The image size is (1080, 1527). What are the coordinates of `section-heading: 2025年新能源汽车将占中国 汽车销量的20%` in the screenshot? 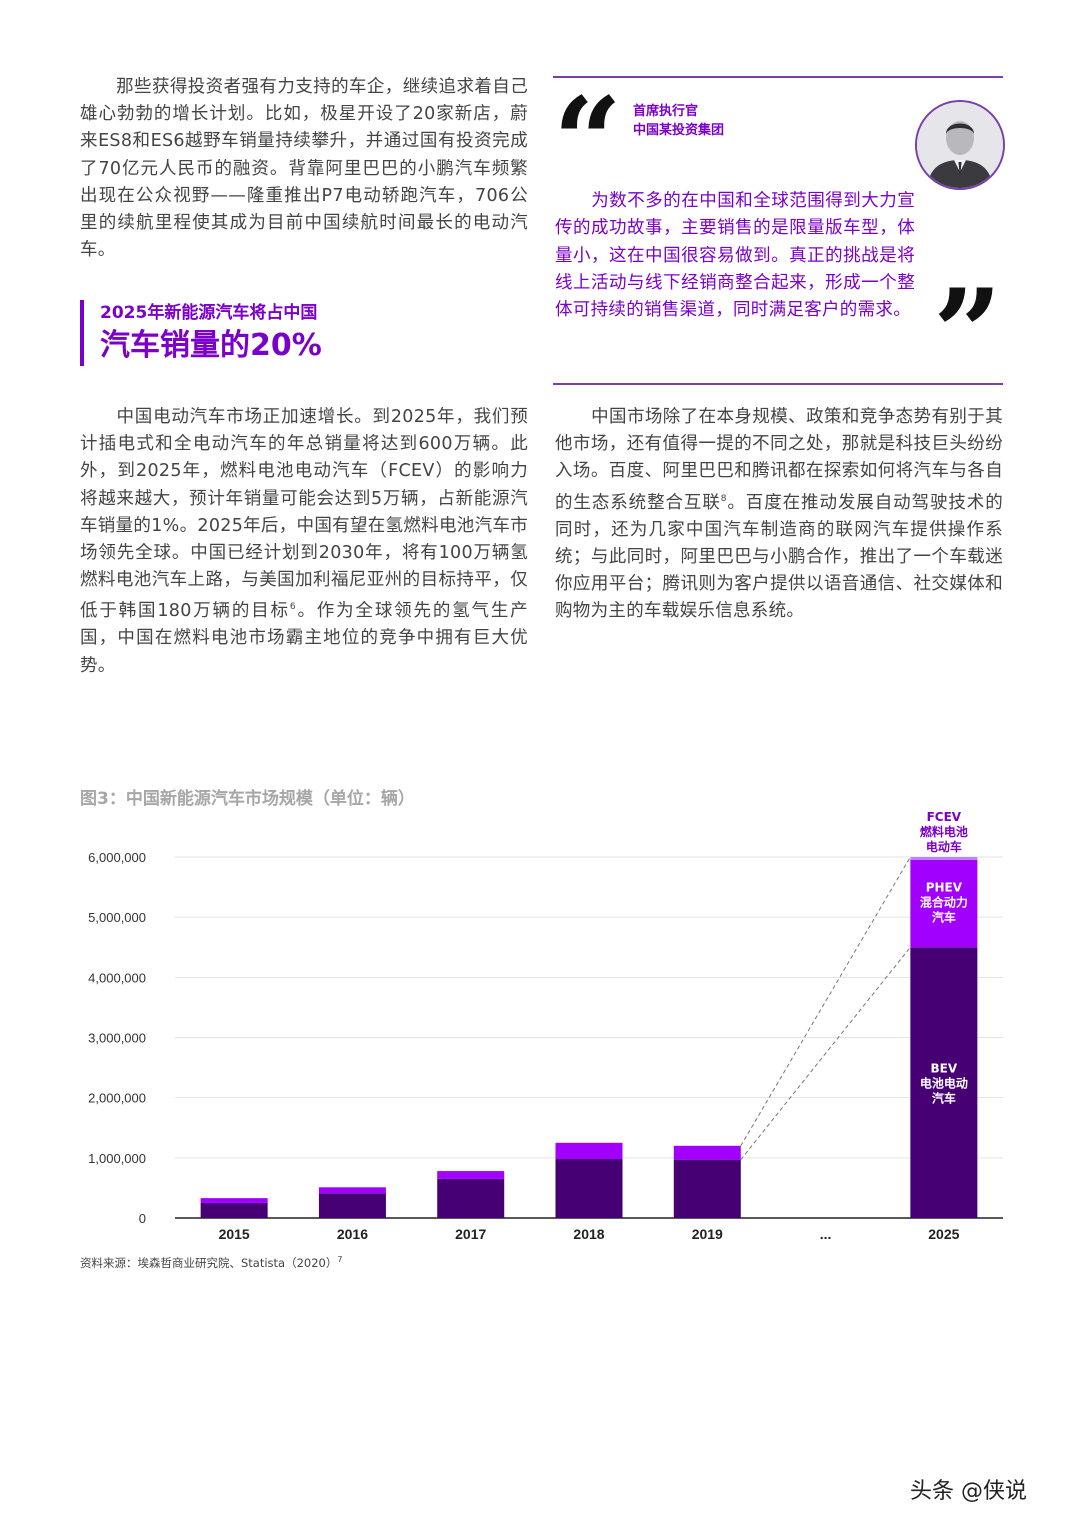 It's located at (201, 333).